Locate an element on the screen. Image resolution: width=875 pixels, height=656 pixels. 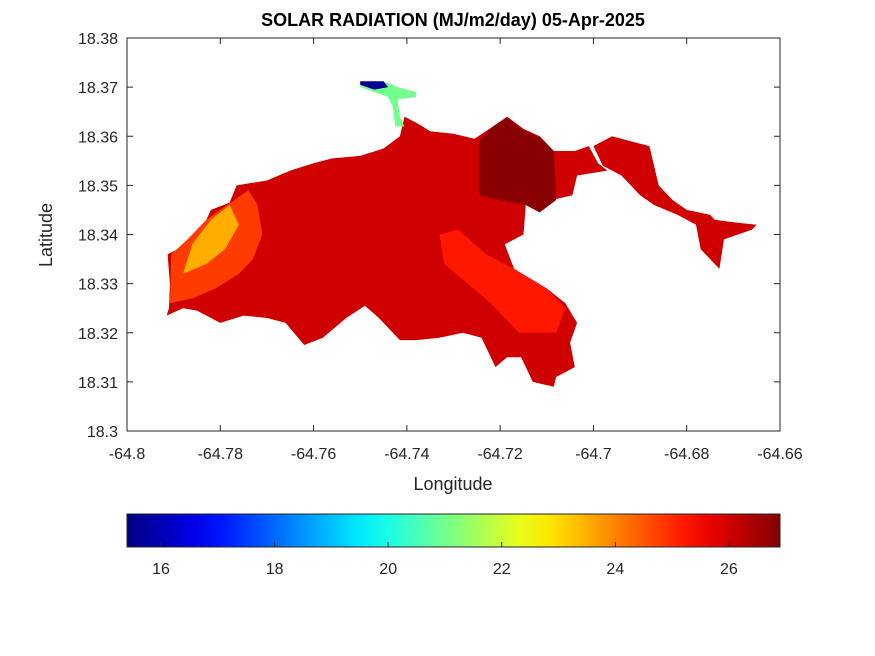
x-tick-label: -64.76 is located at coordinates (313, 454).